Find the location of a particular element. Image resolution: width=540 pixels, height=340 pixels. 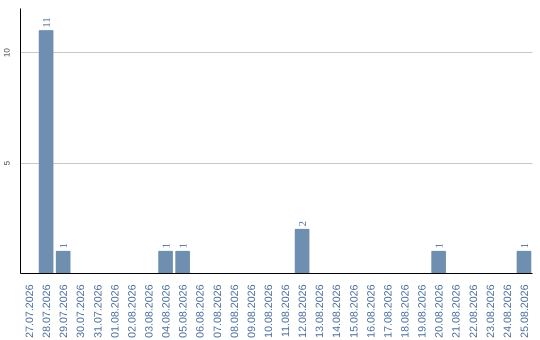

x-tick-label: 30.07.2026 is located at coordinates (81, 311).